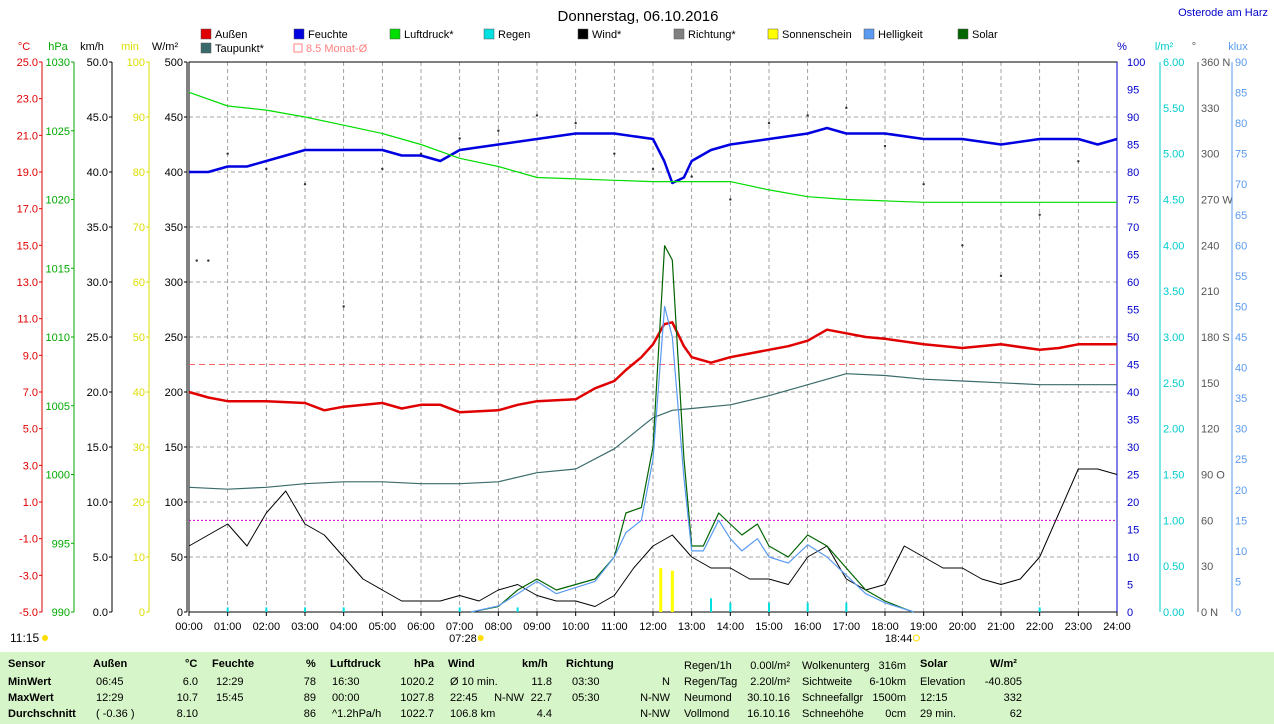  Describe the element at coordinates (1133, 311) in the screenshot. I see `right-tick-label: 55` at that location.